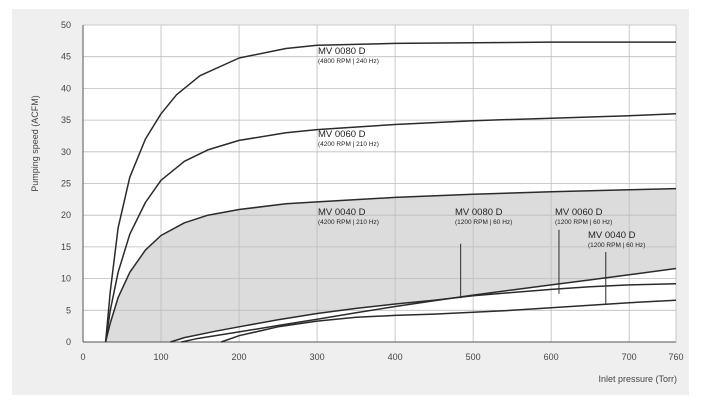 The image size is (701, 402). I want to click on annotation-detail-a80_60: (1200 RPM | 60 Hz), so click(483, 222).